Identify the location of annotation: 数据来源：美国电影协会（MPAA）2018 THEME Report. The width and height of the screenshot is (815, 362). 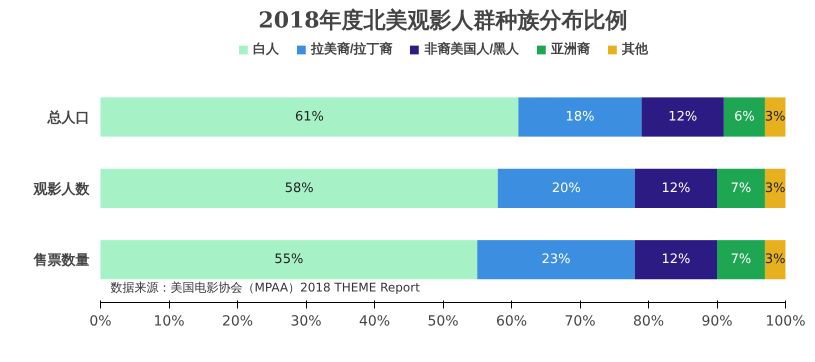
(265, 287).